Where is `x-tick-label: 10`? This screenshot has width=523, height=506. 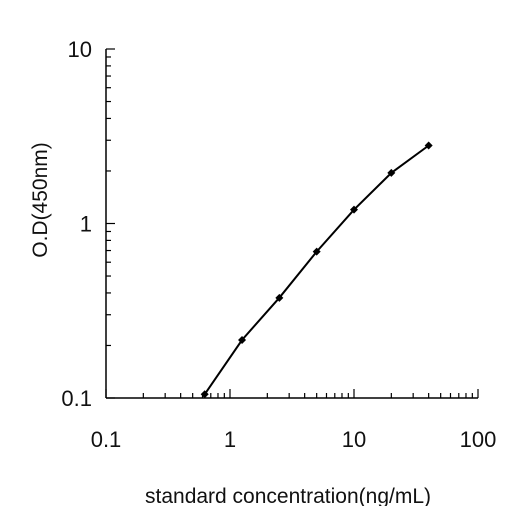
x-tick-label: 10 is located at coordinates (354, 439).